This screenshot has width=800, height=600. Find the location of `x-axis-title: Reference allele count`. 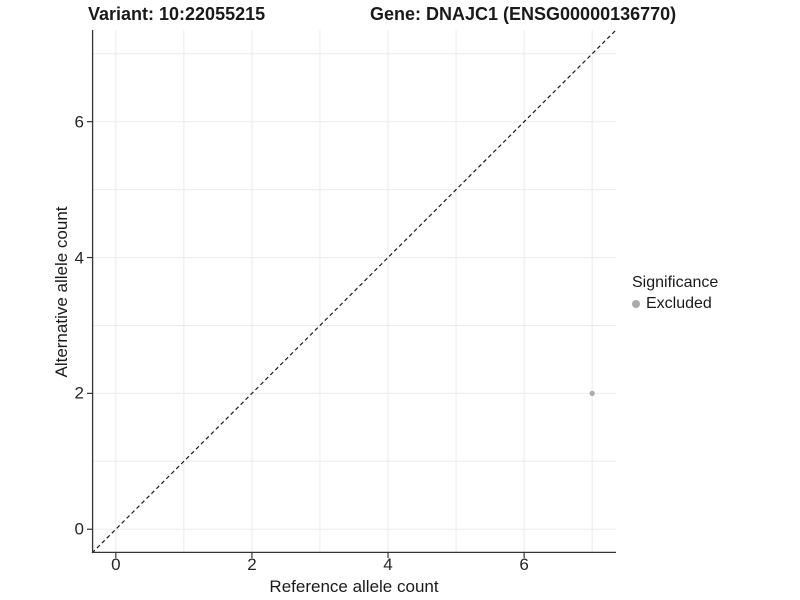

x-axis-title: Reference allele count is located at coordinates (354, 586).